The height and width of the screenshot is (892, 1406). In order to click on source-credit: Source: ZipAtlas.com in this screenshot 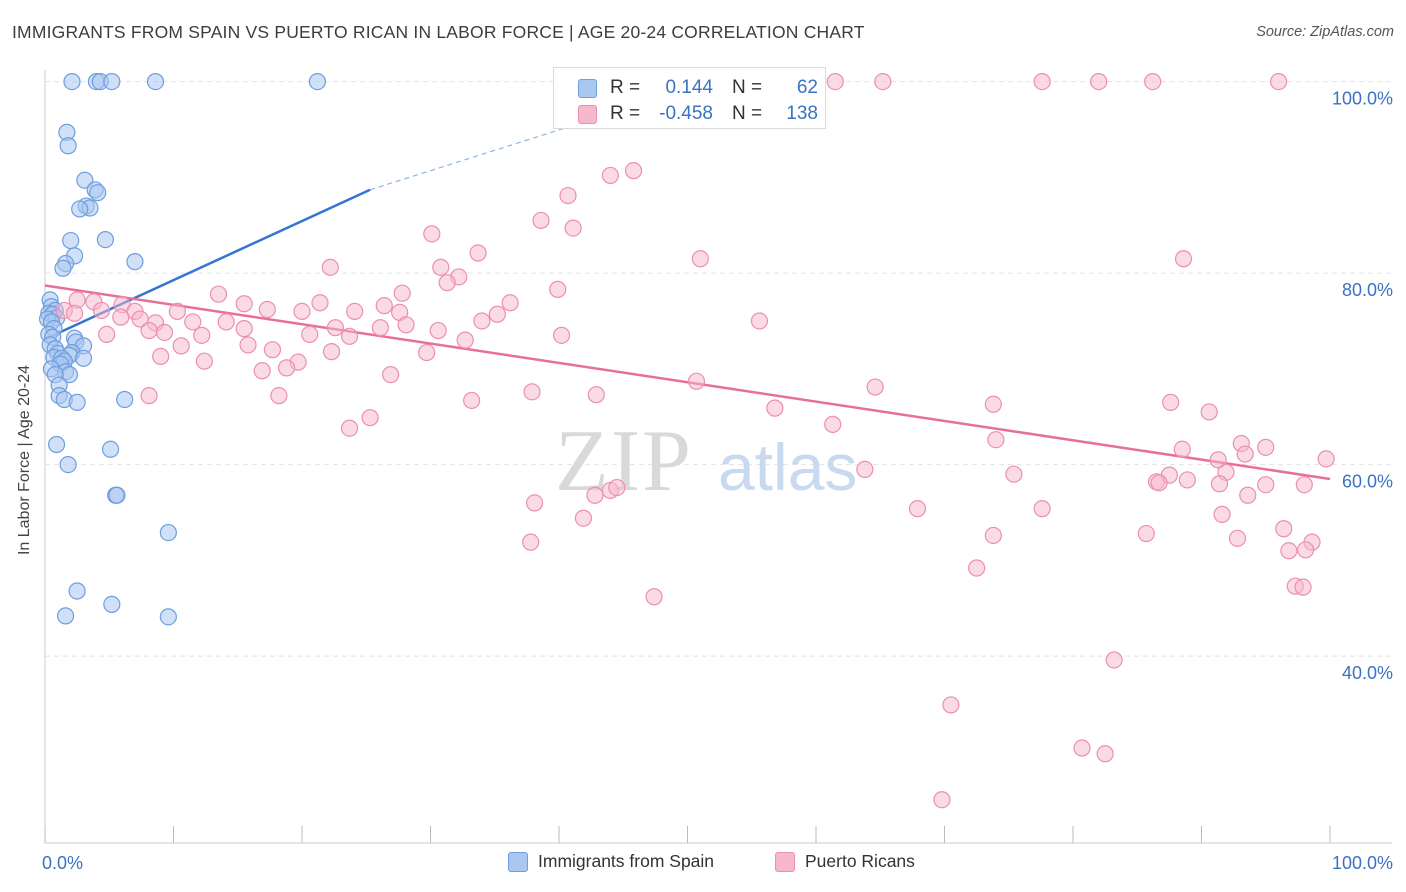, I will do `click(1325, 32)`.